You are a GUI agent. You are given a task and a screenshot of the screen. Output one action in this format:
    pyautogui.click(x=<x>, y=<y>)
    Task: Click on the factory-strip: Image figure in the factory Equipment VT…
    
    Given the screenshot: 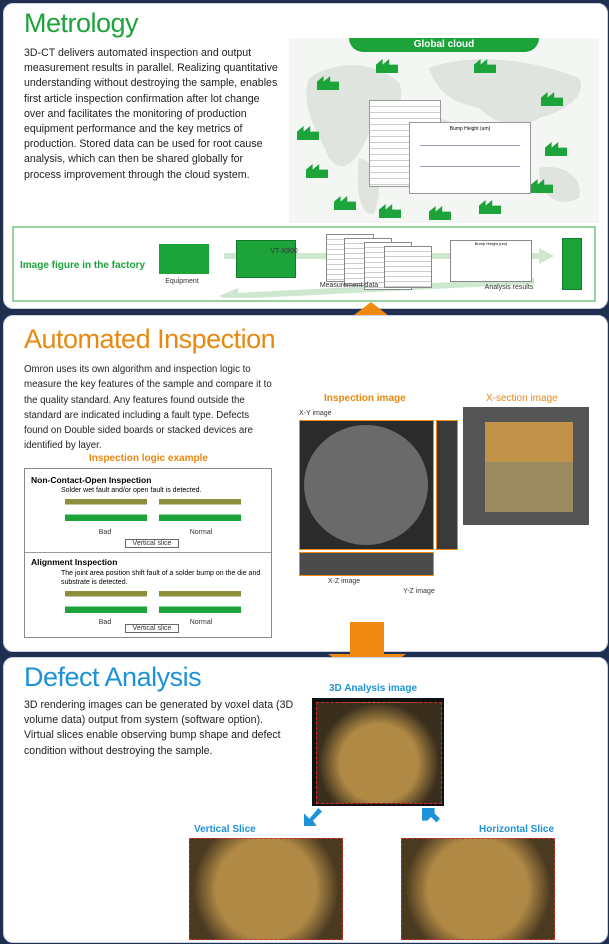 What is the action you would take?
    pyautogui.click(x=304, y=264)
    